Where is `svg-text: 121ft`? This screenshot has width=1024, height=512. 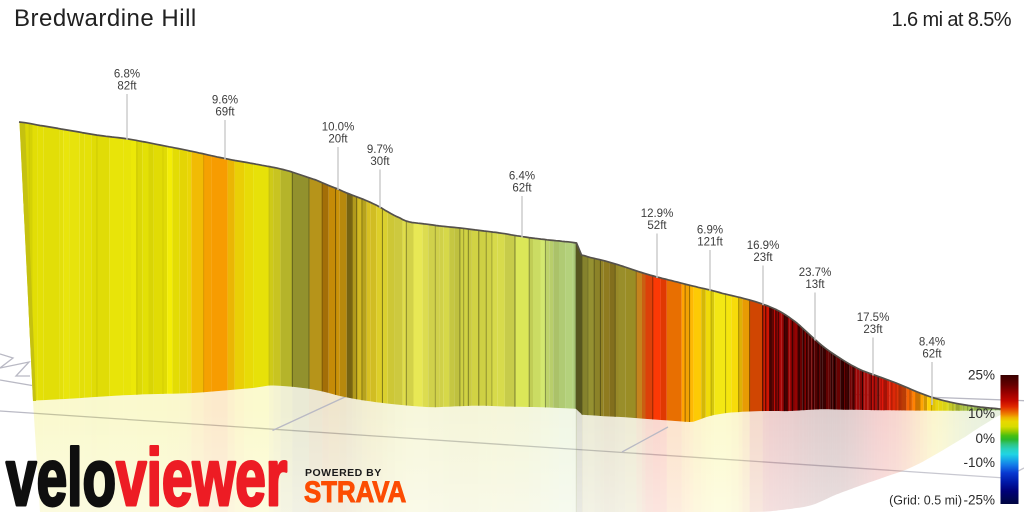 svg-text: 121ft is located at coordinates (710, 243).